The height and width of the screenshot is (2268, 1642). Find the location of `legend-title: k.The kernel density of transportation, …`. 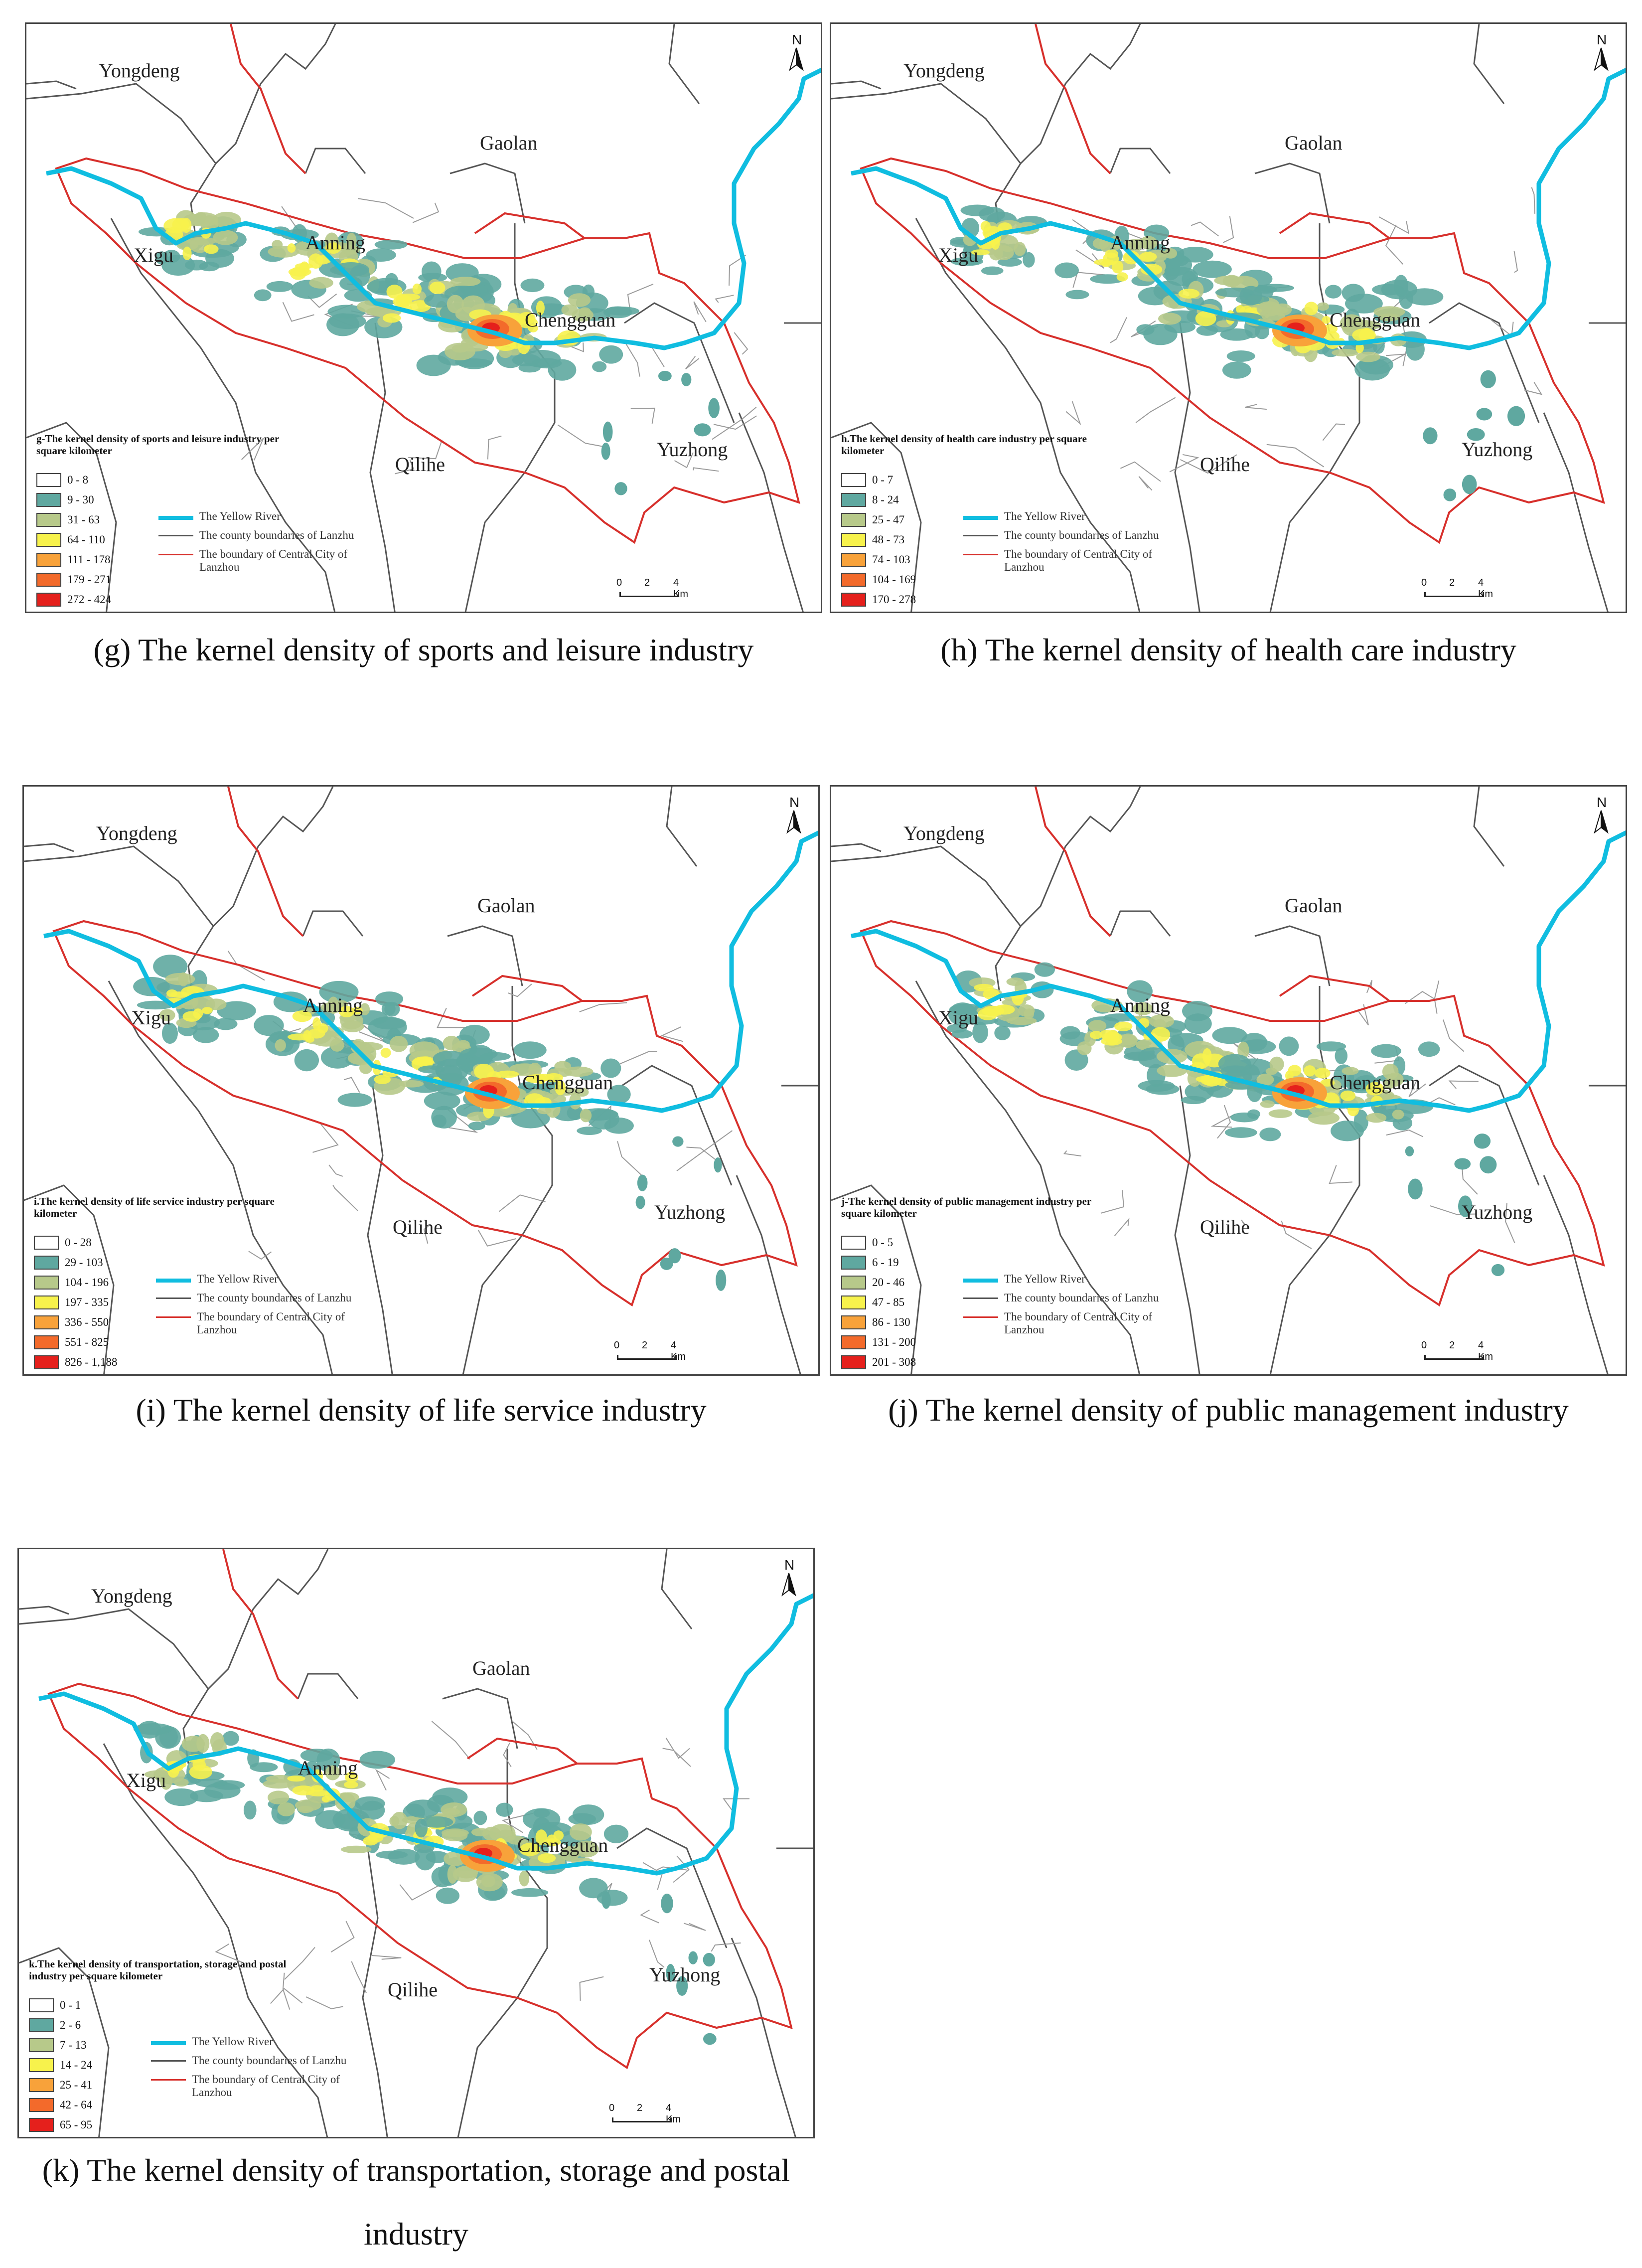

legend-title: k.The kernel density of transportation, … is located at coordinates (158, 1970).